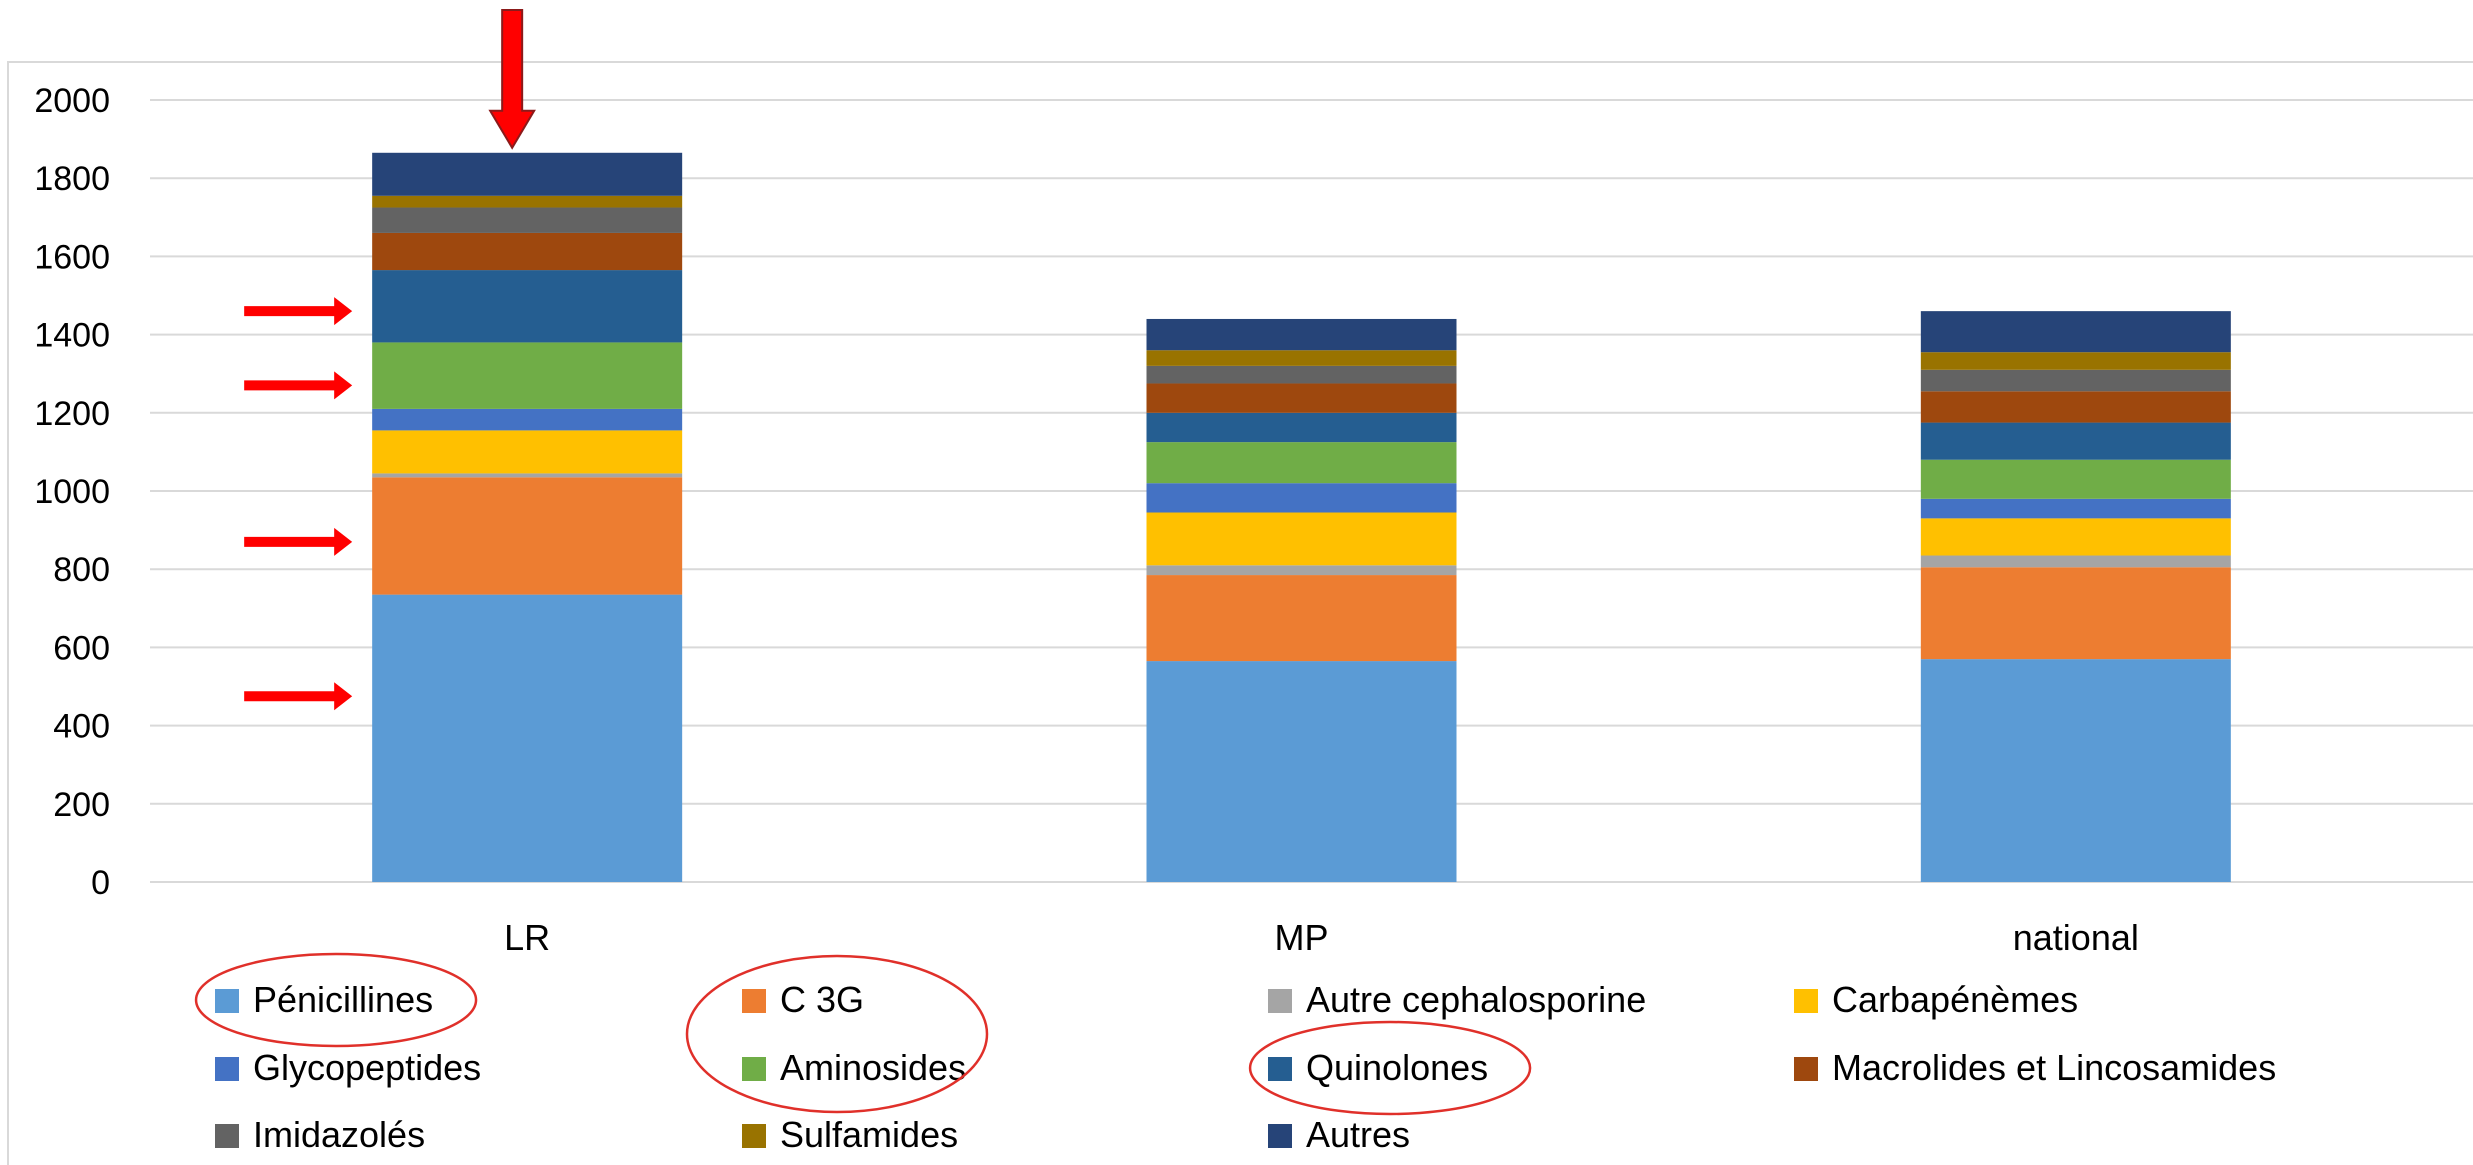 This screenshot has height=1165, width=2473. What do you see at coordinates (1358, 1134) in the screenshot?
I see `legend-label: Autres` at bounding box center [1358, 1134].